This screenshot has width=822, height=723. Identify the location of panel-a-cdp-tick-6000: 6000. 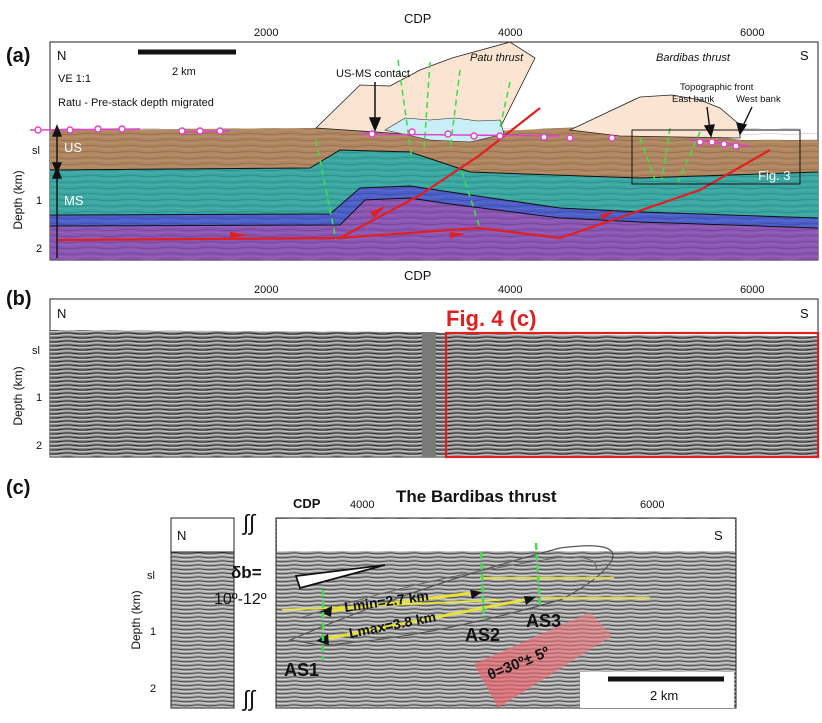
(752, 33).